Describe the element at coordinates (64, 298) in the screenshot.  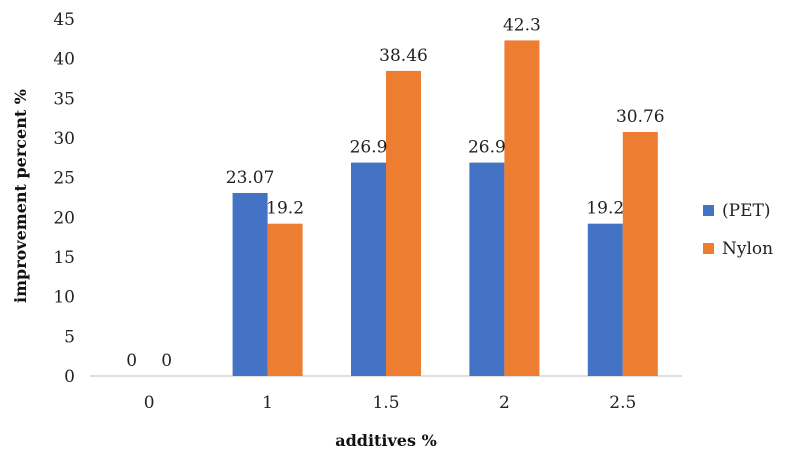
I see `y-tick-label: 10` at that location.